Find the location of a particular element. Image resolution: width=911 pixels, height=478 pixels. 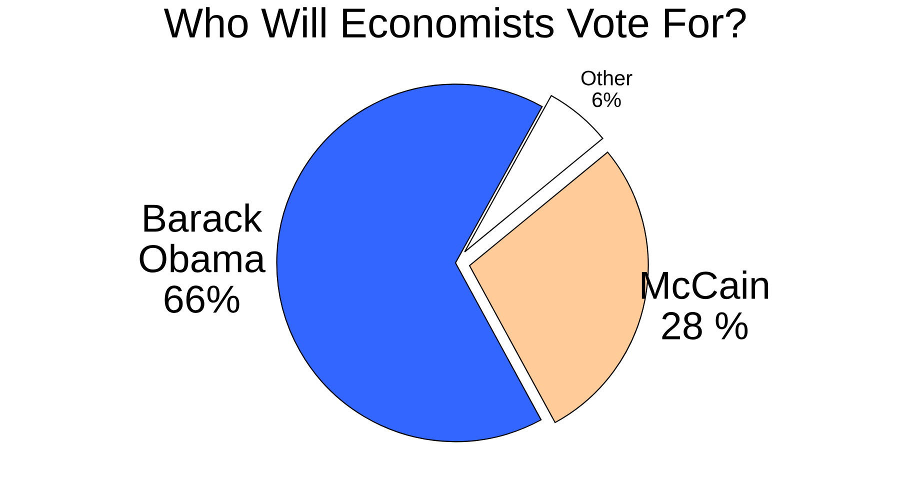

slice-label: Other is located at coordinates (606, 78).